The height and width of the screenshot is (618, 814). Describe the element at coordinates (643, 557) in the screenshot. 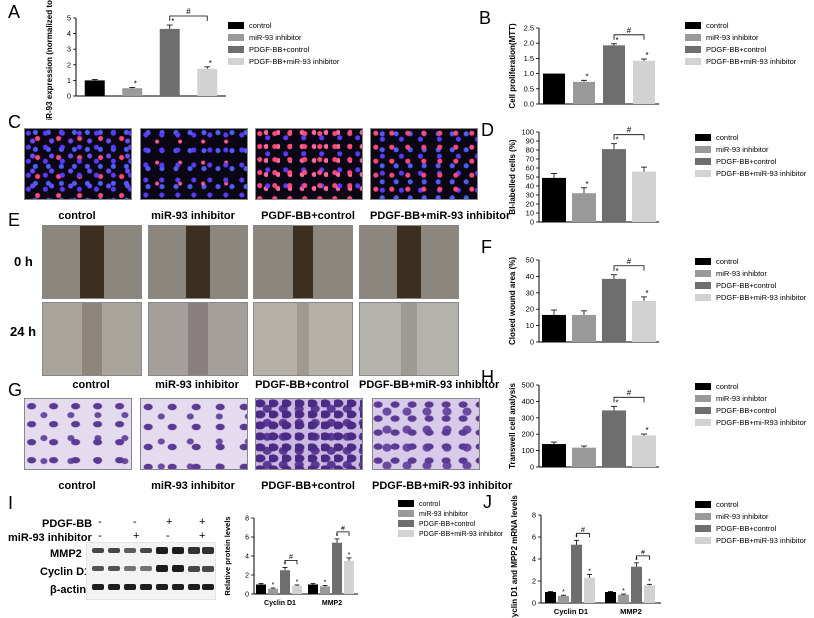

I see `bracket-j` at that location.